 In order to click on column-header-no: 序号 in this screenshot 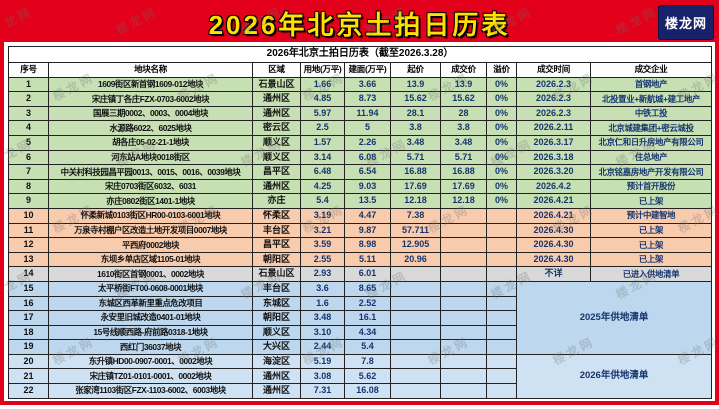, I will do `click(28, 70)`.